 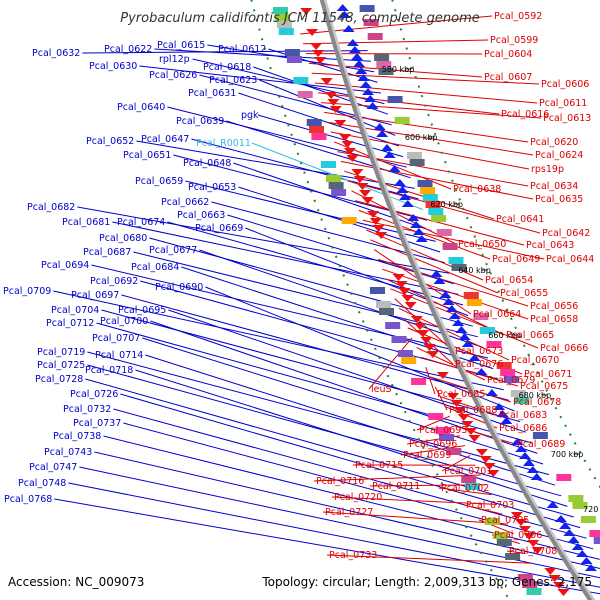 What do you see at coordinates (523, 428) in the screenshot?
I see `gene-label-right: Pcal_0686` at bounding box center [523, 428].